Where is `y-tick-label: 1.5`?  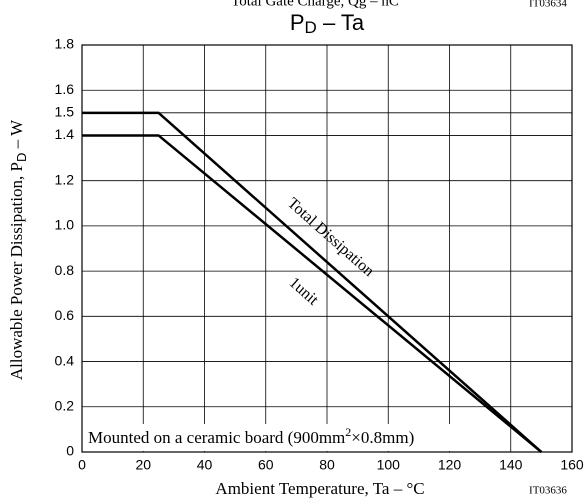
y-tick-label: 1.5 is located at coordinates (65, 112).